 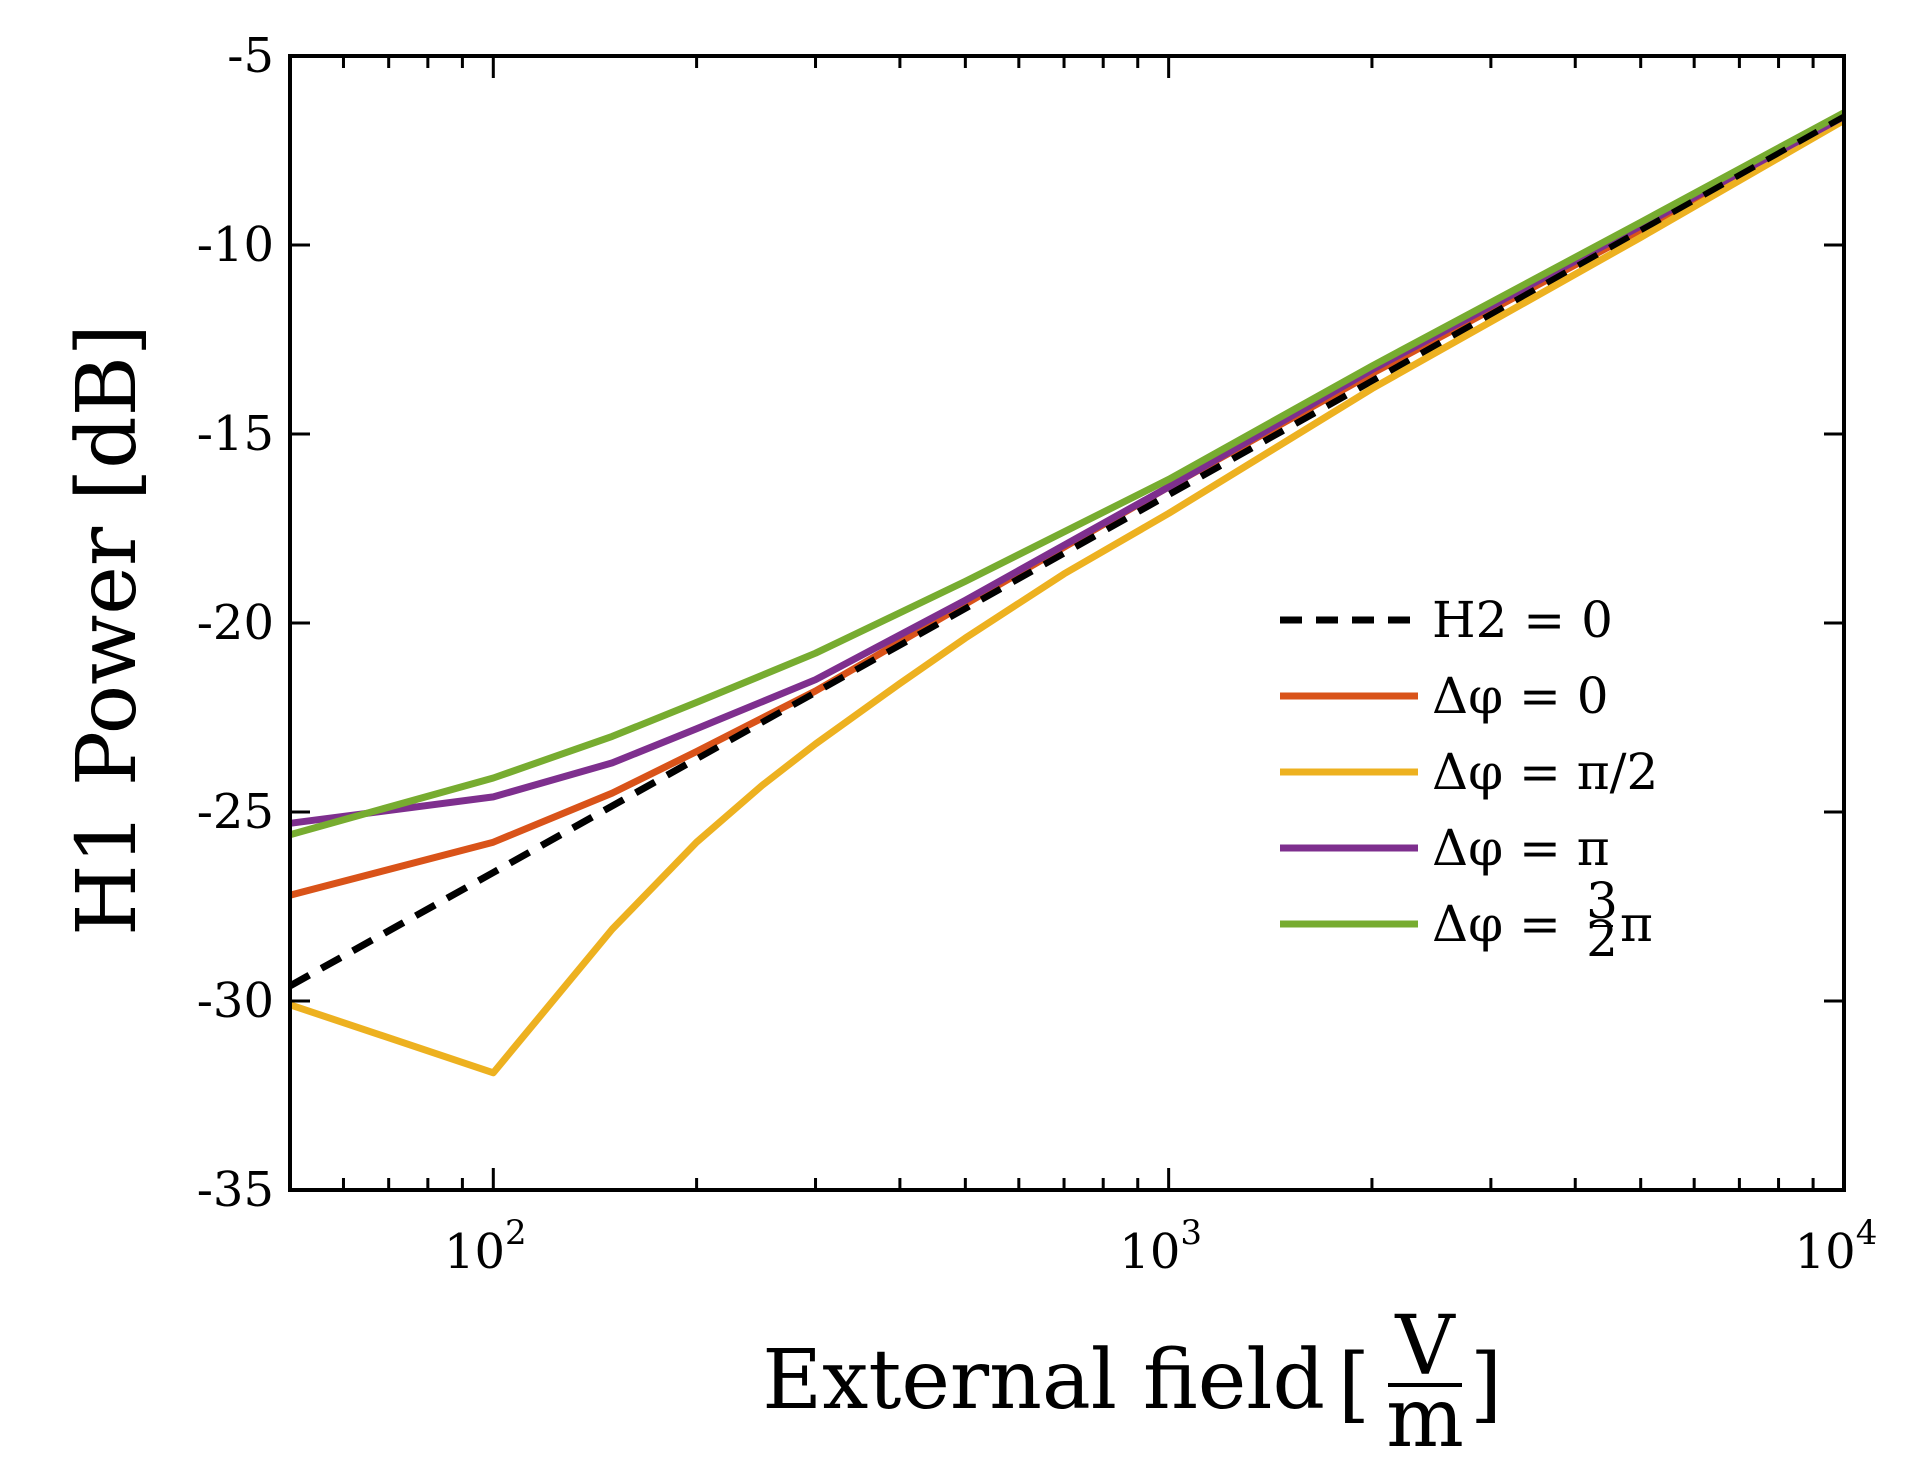 I want to click on x-axis-label: External field, so click(x=1043, y=1380).